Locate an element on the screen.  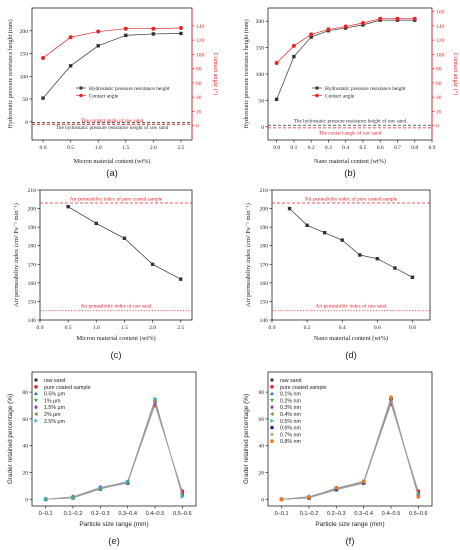
legend-label: raw sand is located at coordinates (291, 381).